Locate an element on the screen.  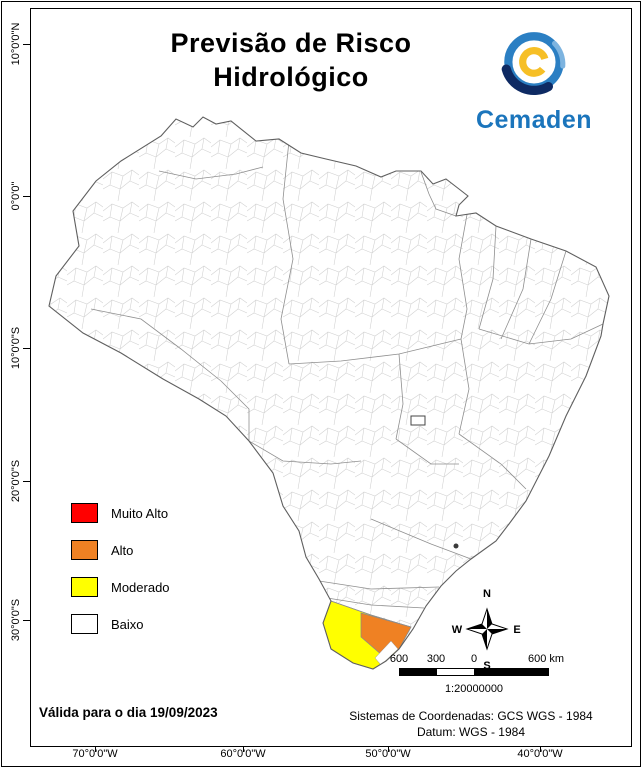
lon-label-70w: 70°0'0"W is located at coordinates (95, 754).